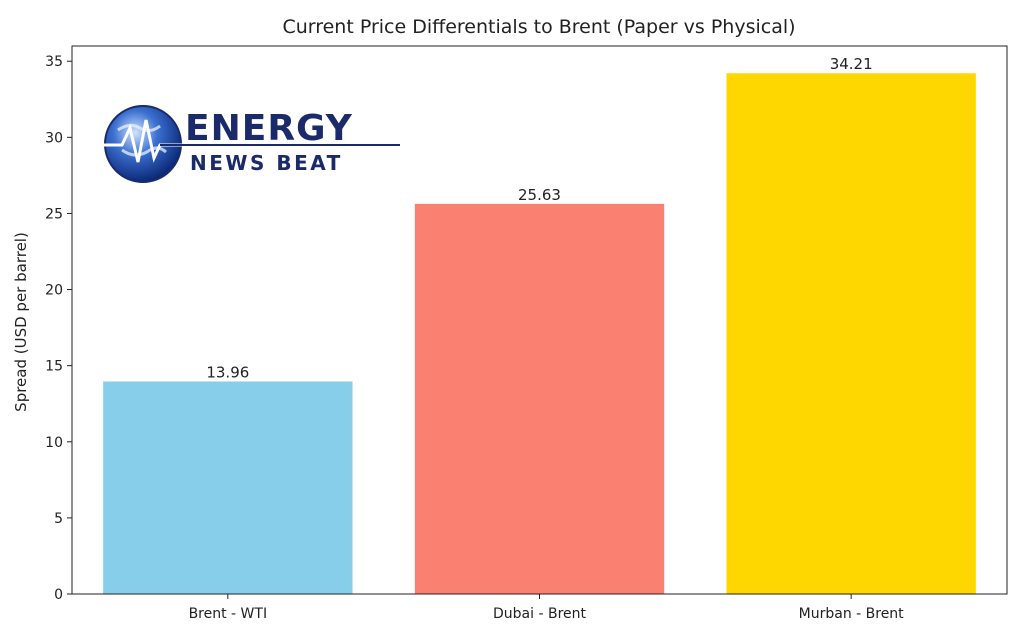 This screenshot has height=638, width=1024. I want to click on pulse-line-icon, so click(250, 141).